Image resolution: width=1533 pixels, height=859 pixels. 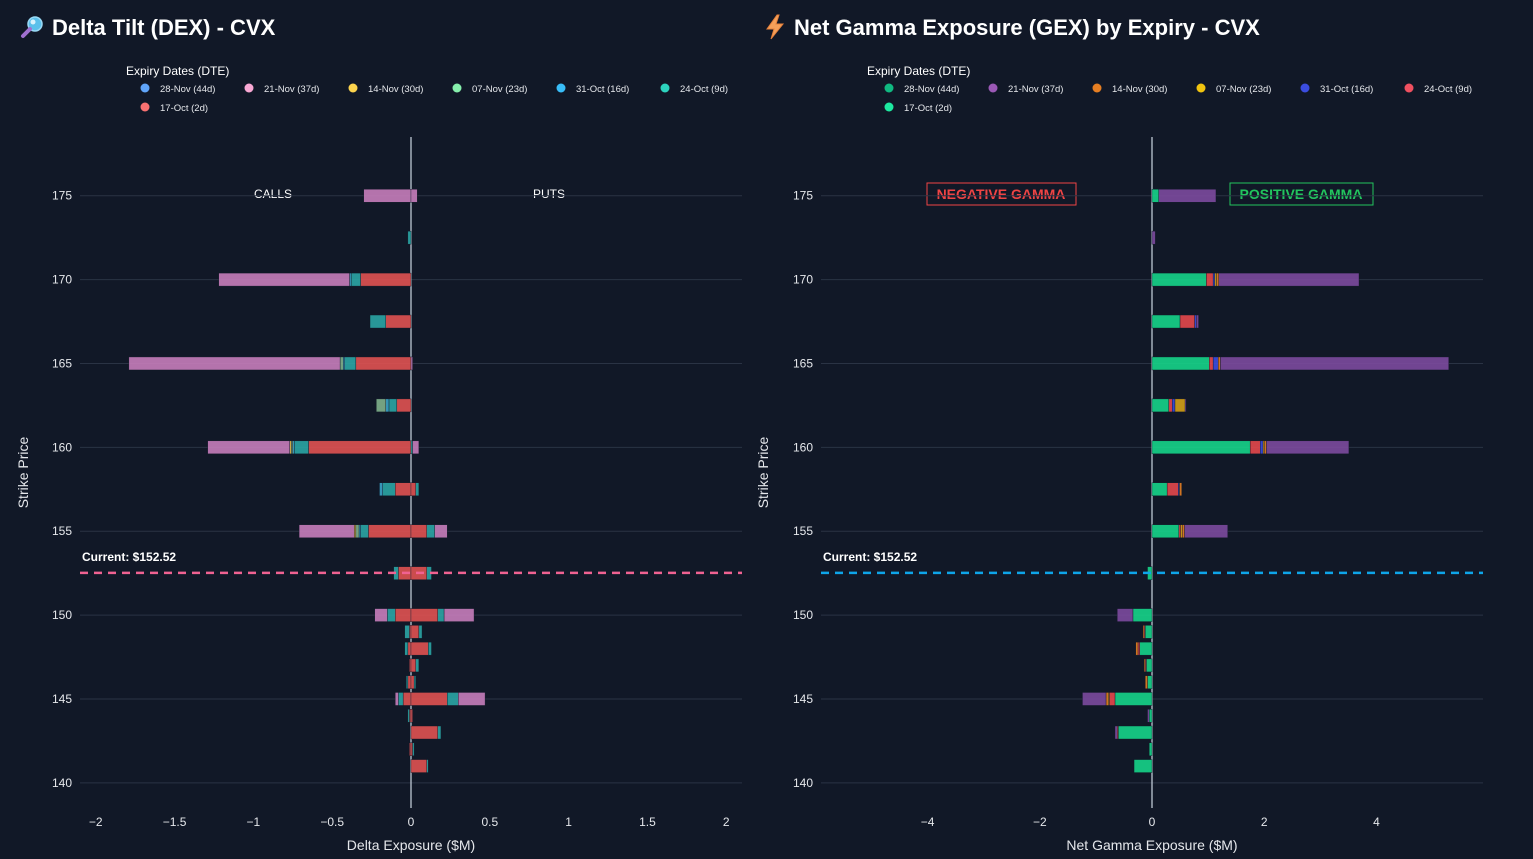 What do you see at coordinates (1166, 321) in the screenshot?
I see `gex-bar-167.5` at bounding box center [1166, 321].